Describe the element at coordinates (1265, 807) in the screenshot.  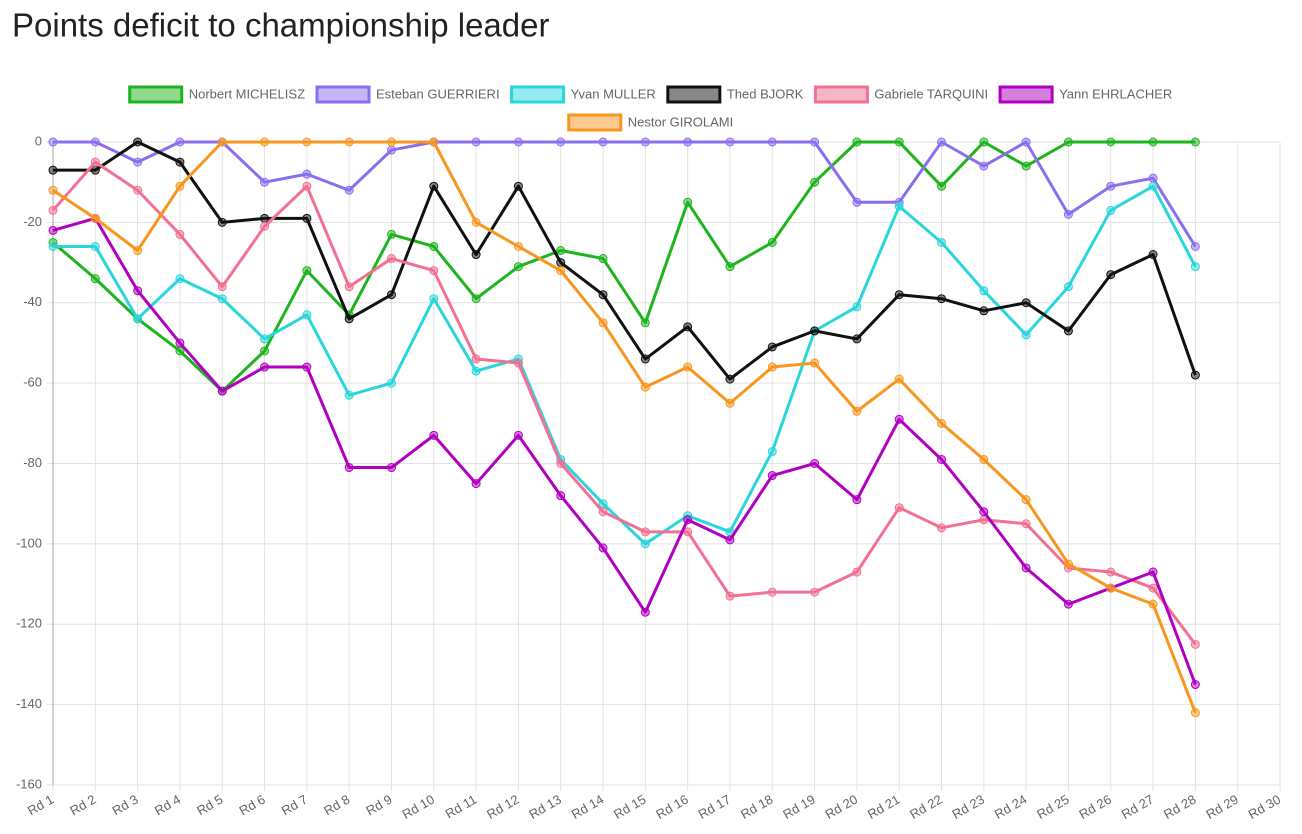
I see `x-tick-label: Rd 30` at that location.